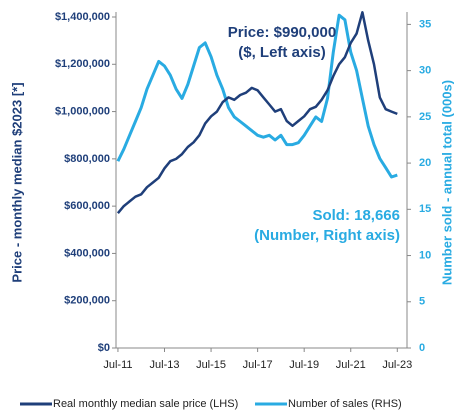 This screenshot has width=459, height=416. Describe the element at coordinates (304, 365) in the screenshot. I see `x-tick-label: Jul-19` at that location.